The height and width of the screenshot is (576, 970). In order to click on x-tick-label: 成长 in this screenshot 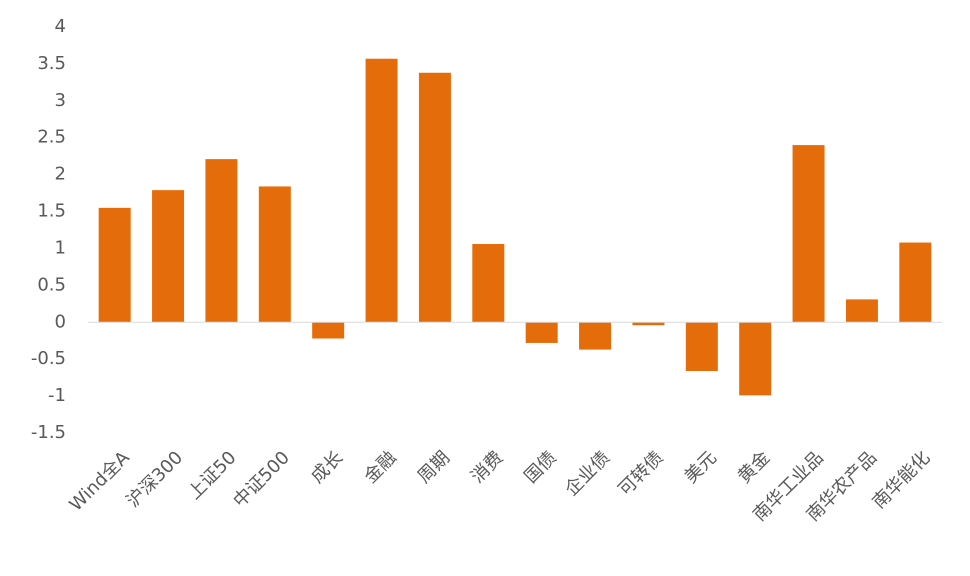, I will do `click(327, 467)`.